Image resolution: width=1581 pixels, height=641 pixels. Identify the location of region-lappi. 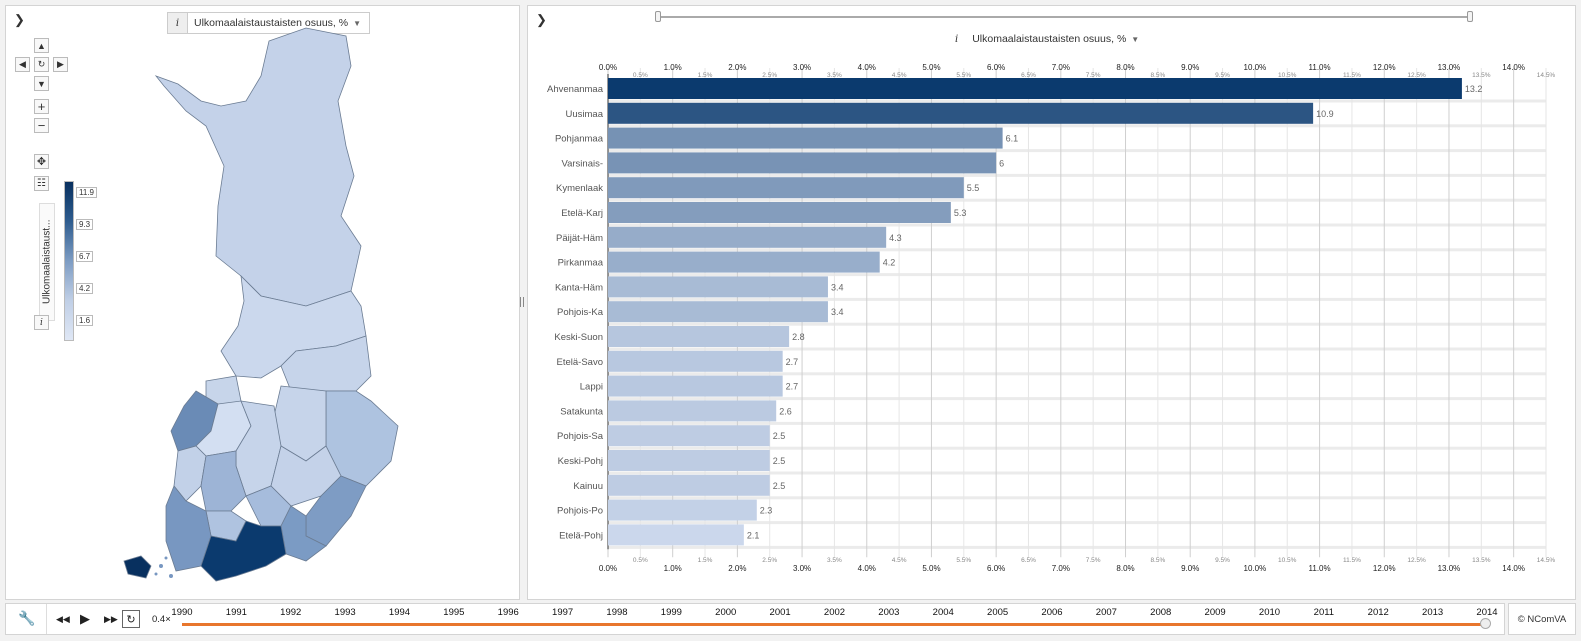
(258, 167).